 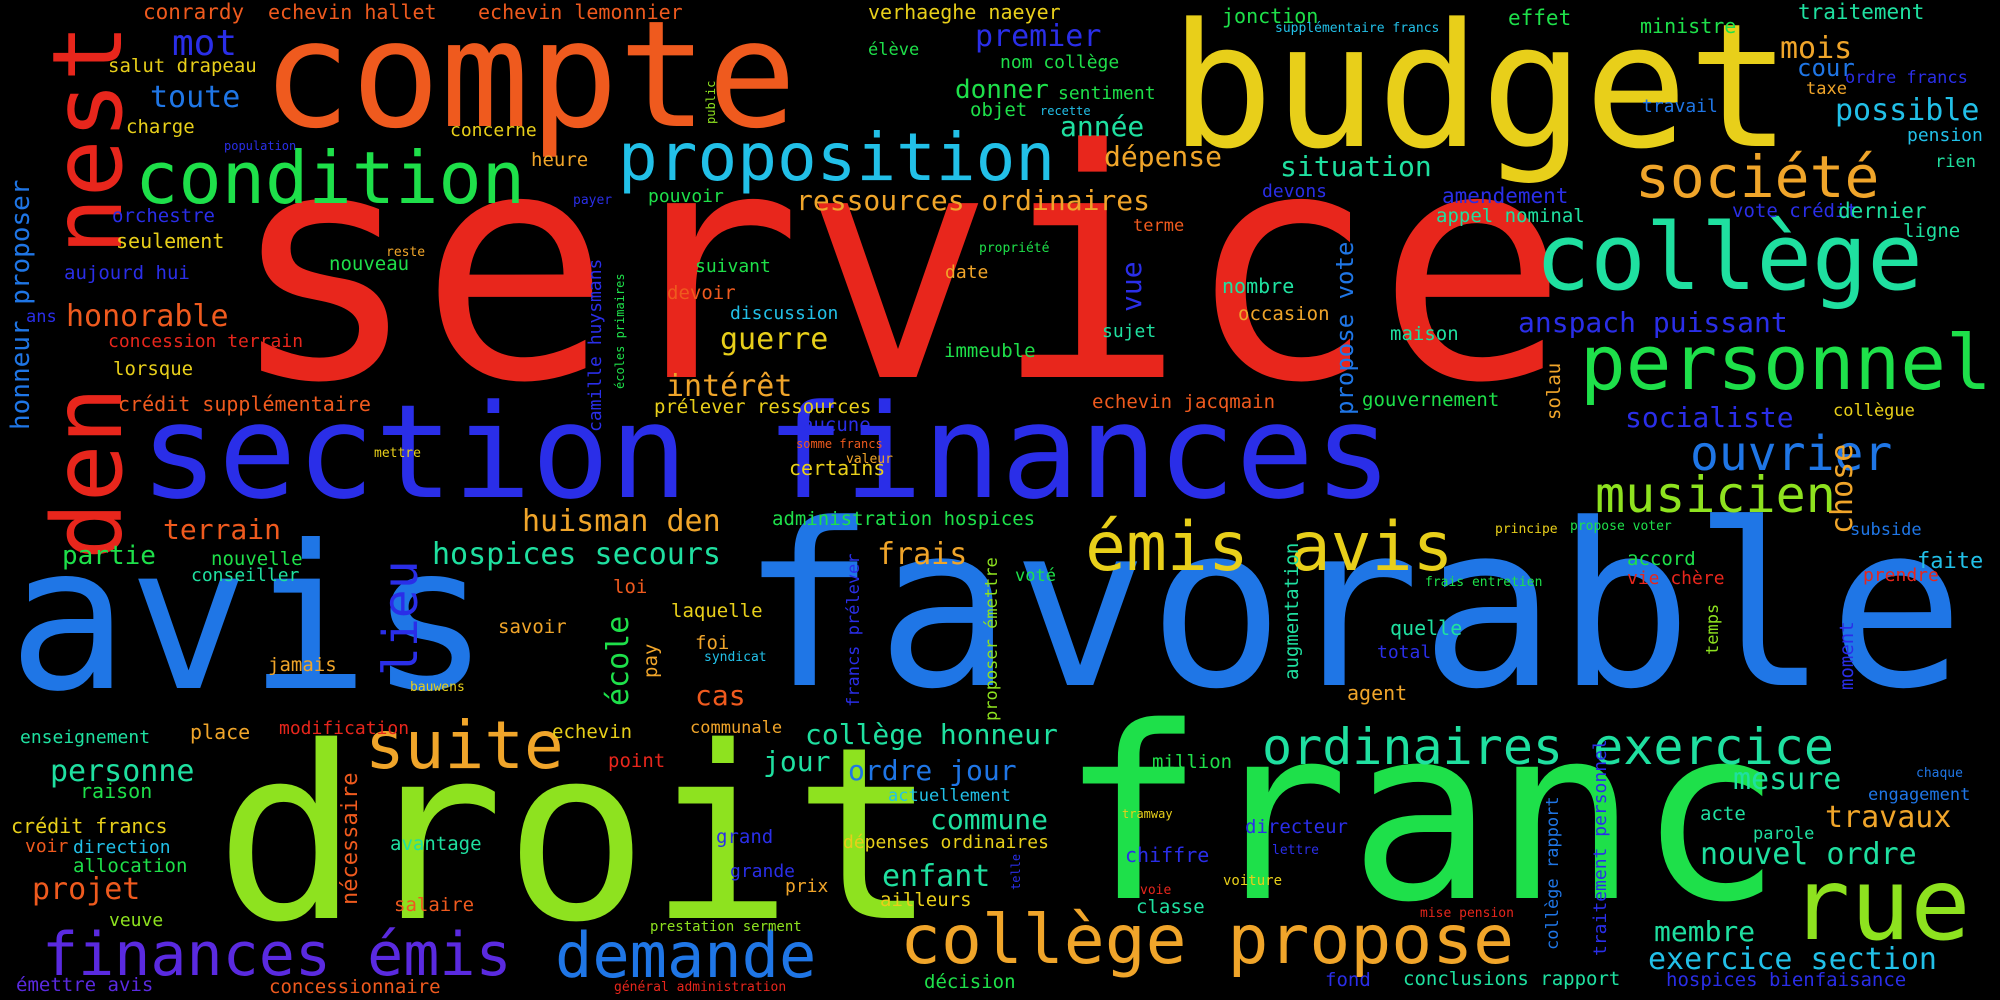 I want to click on word: franc, so click(x=1421, y=815).